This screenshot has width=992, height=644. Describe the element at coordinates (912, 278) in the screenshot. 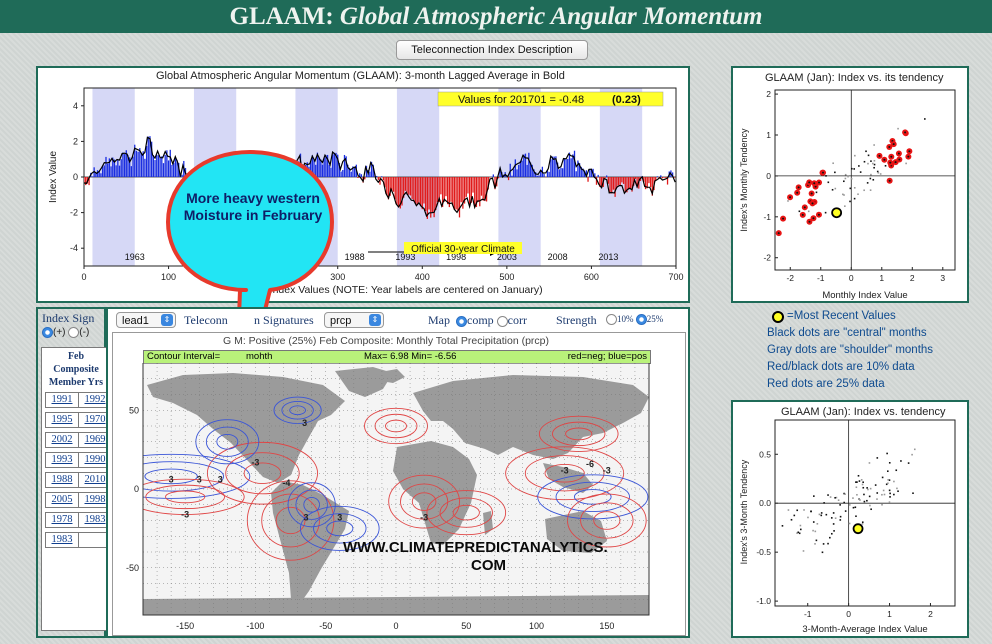

I see `x-tick-label: 2` at that location.